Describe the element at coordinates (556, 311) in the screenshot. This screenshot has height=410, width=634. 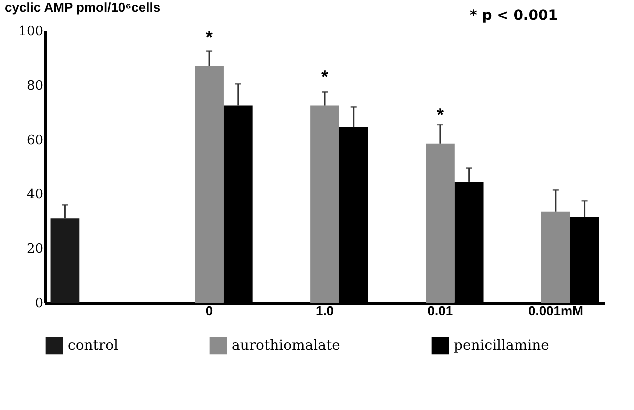
I see `x-tick-label: 0.001mM` at that location.